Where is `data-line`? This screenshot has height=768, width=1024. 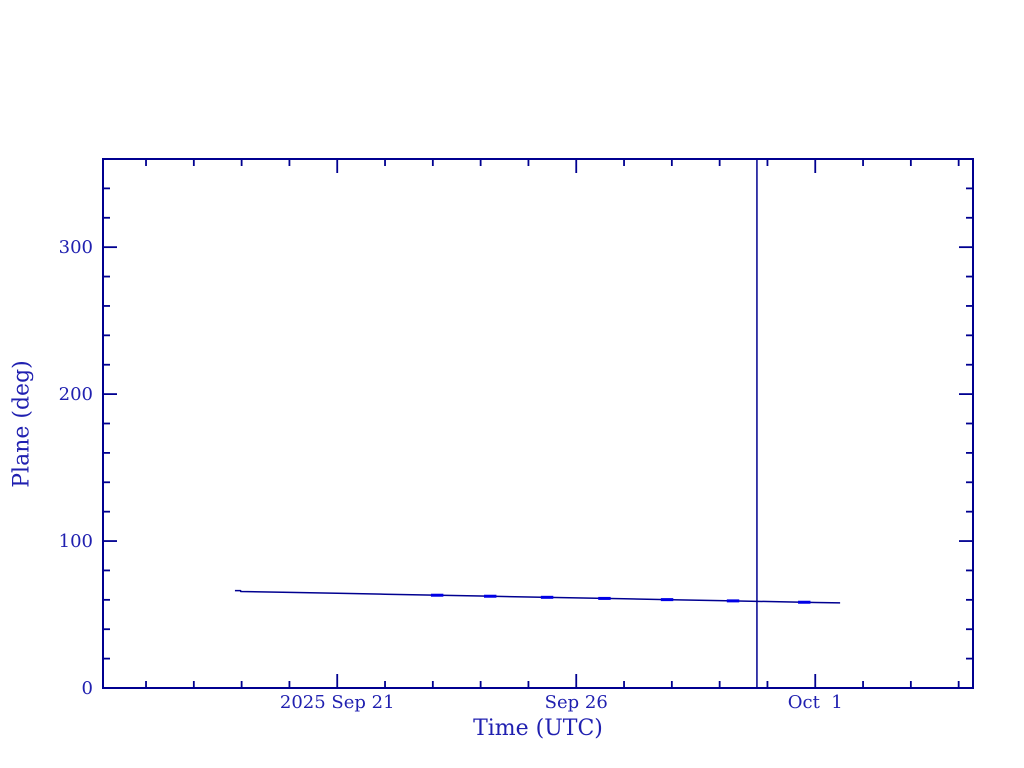
data-line is located at coordinates (537, 596).